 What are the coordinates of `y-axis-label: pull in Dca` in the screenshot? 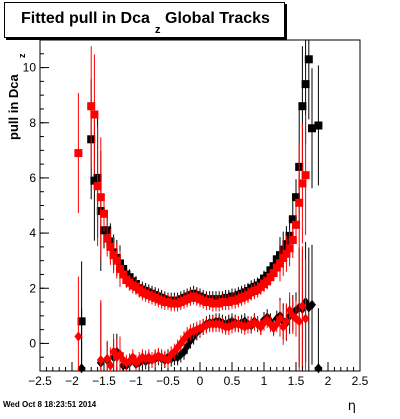 It's located at (13, 107).